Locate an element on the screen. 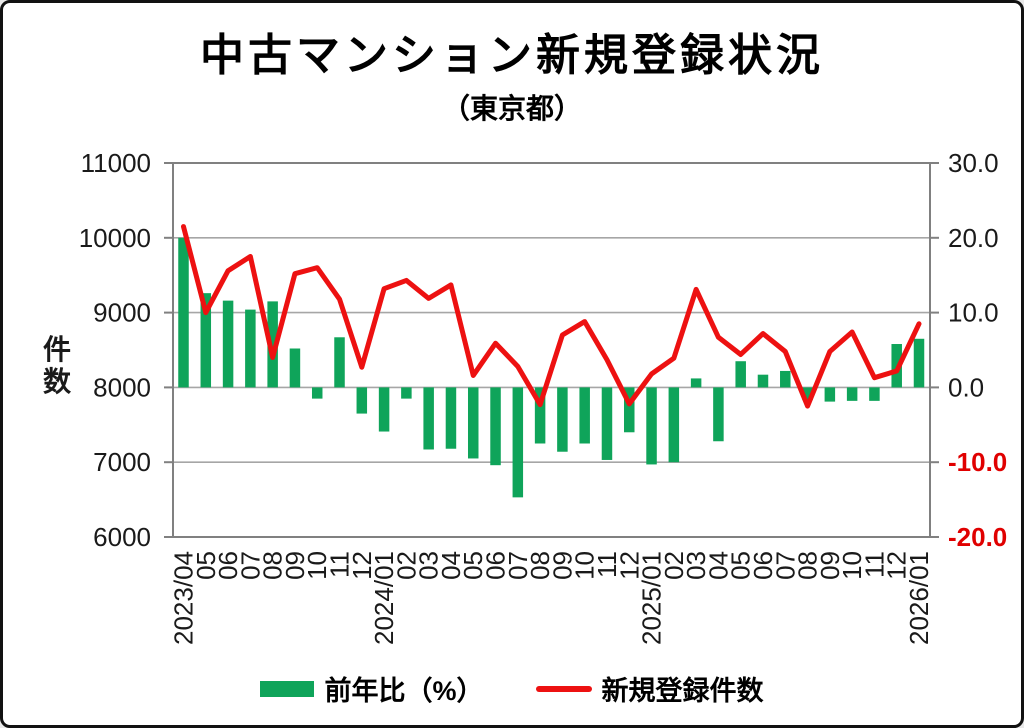  legend-item-registrations: 新規登録件数 is located at coordinates (649, 688).